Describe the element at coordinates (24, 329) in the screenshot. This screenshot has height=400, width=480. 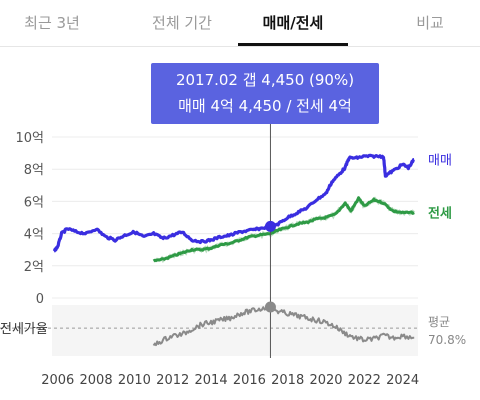
I see `ratio-panel-label: 전세가율` at that location.